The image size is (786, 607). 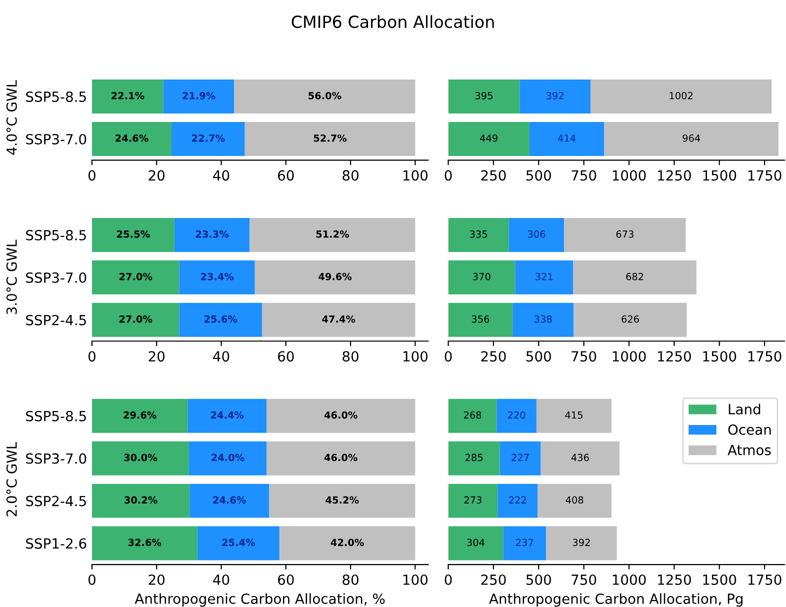 I want to click on data-label: 32.6%, so click(x=145, y=542).